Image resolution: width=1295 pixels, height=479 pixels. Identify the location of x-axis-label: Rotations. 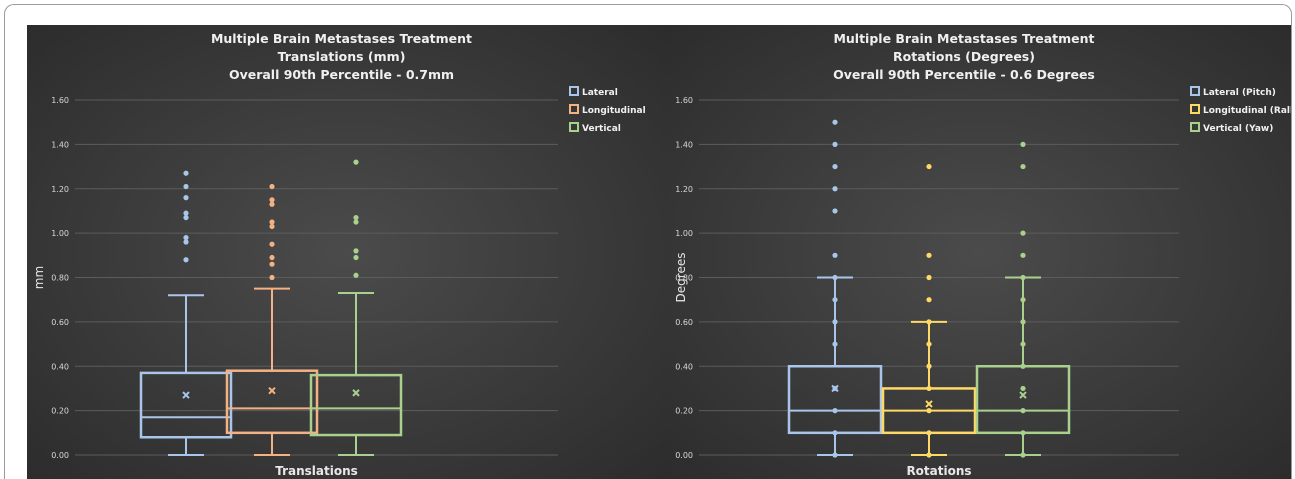
(938, 471).